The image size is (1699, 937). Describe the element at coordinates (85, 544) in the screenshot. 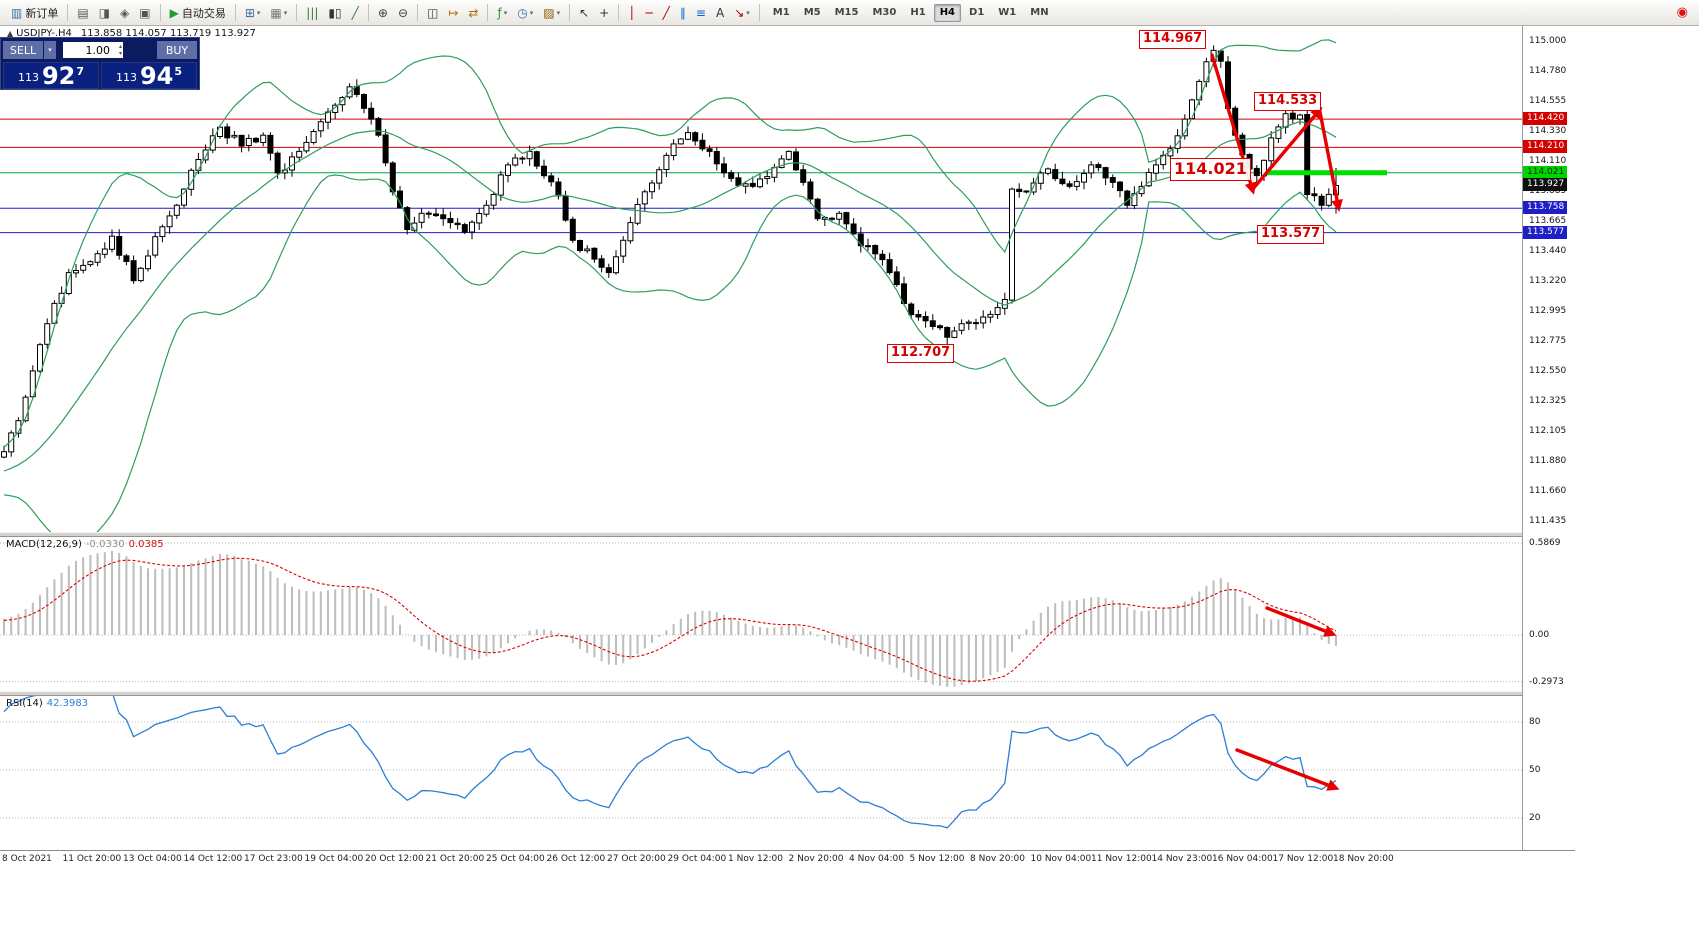

I see `macd-label: MACD(12,26,9) -0.0330 0.0385` at that location.